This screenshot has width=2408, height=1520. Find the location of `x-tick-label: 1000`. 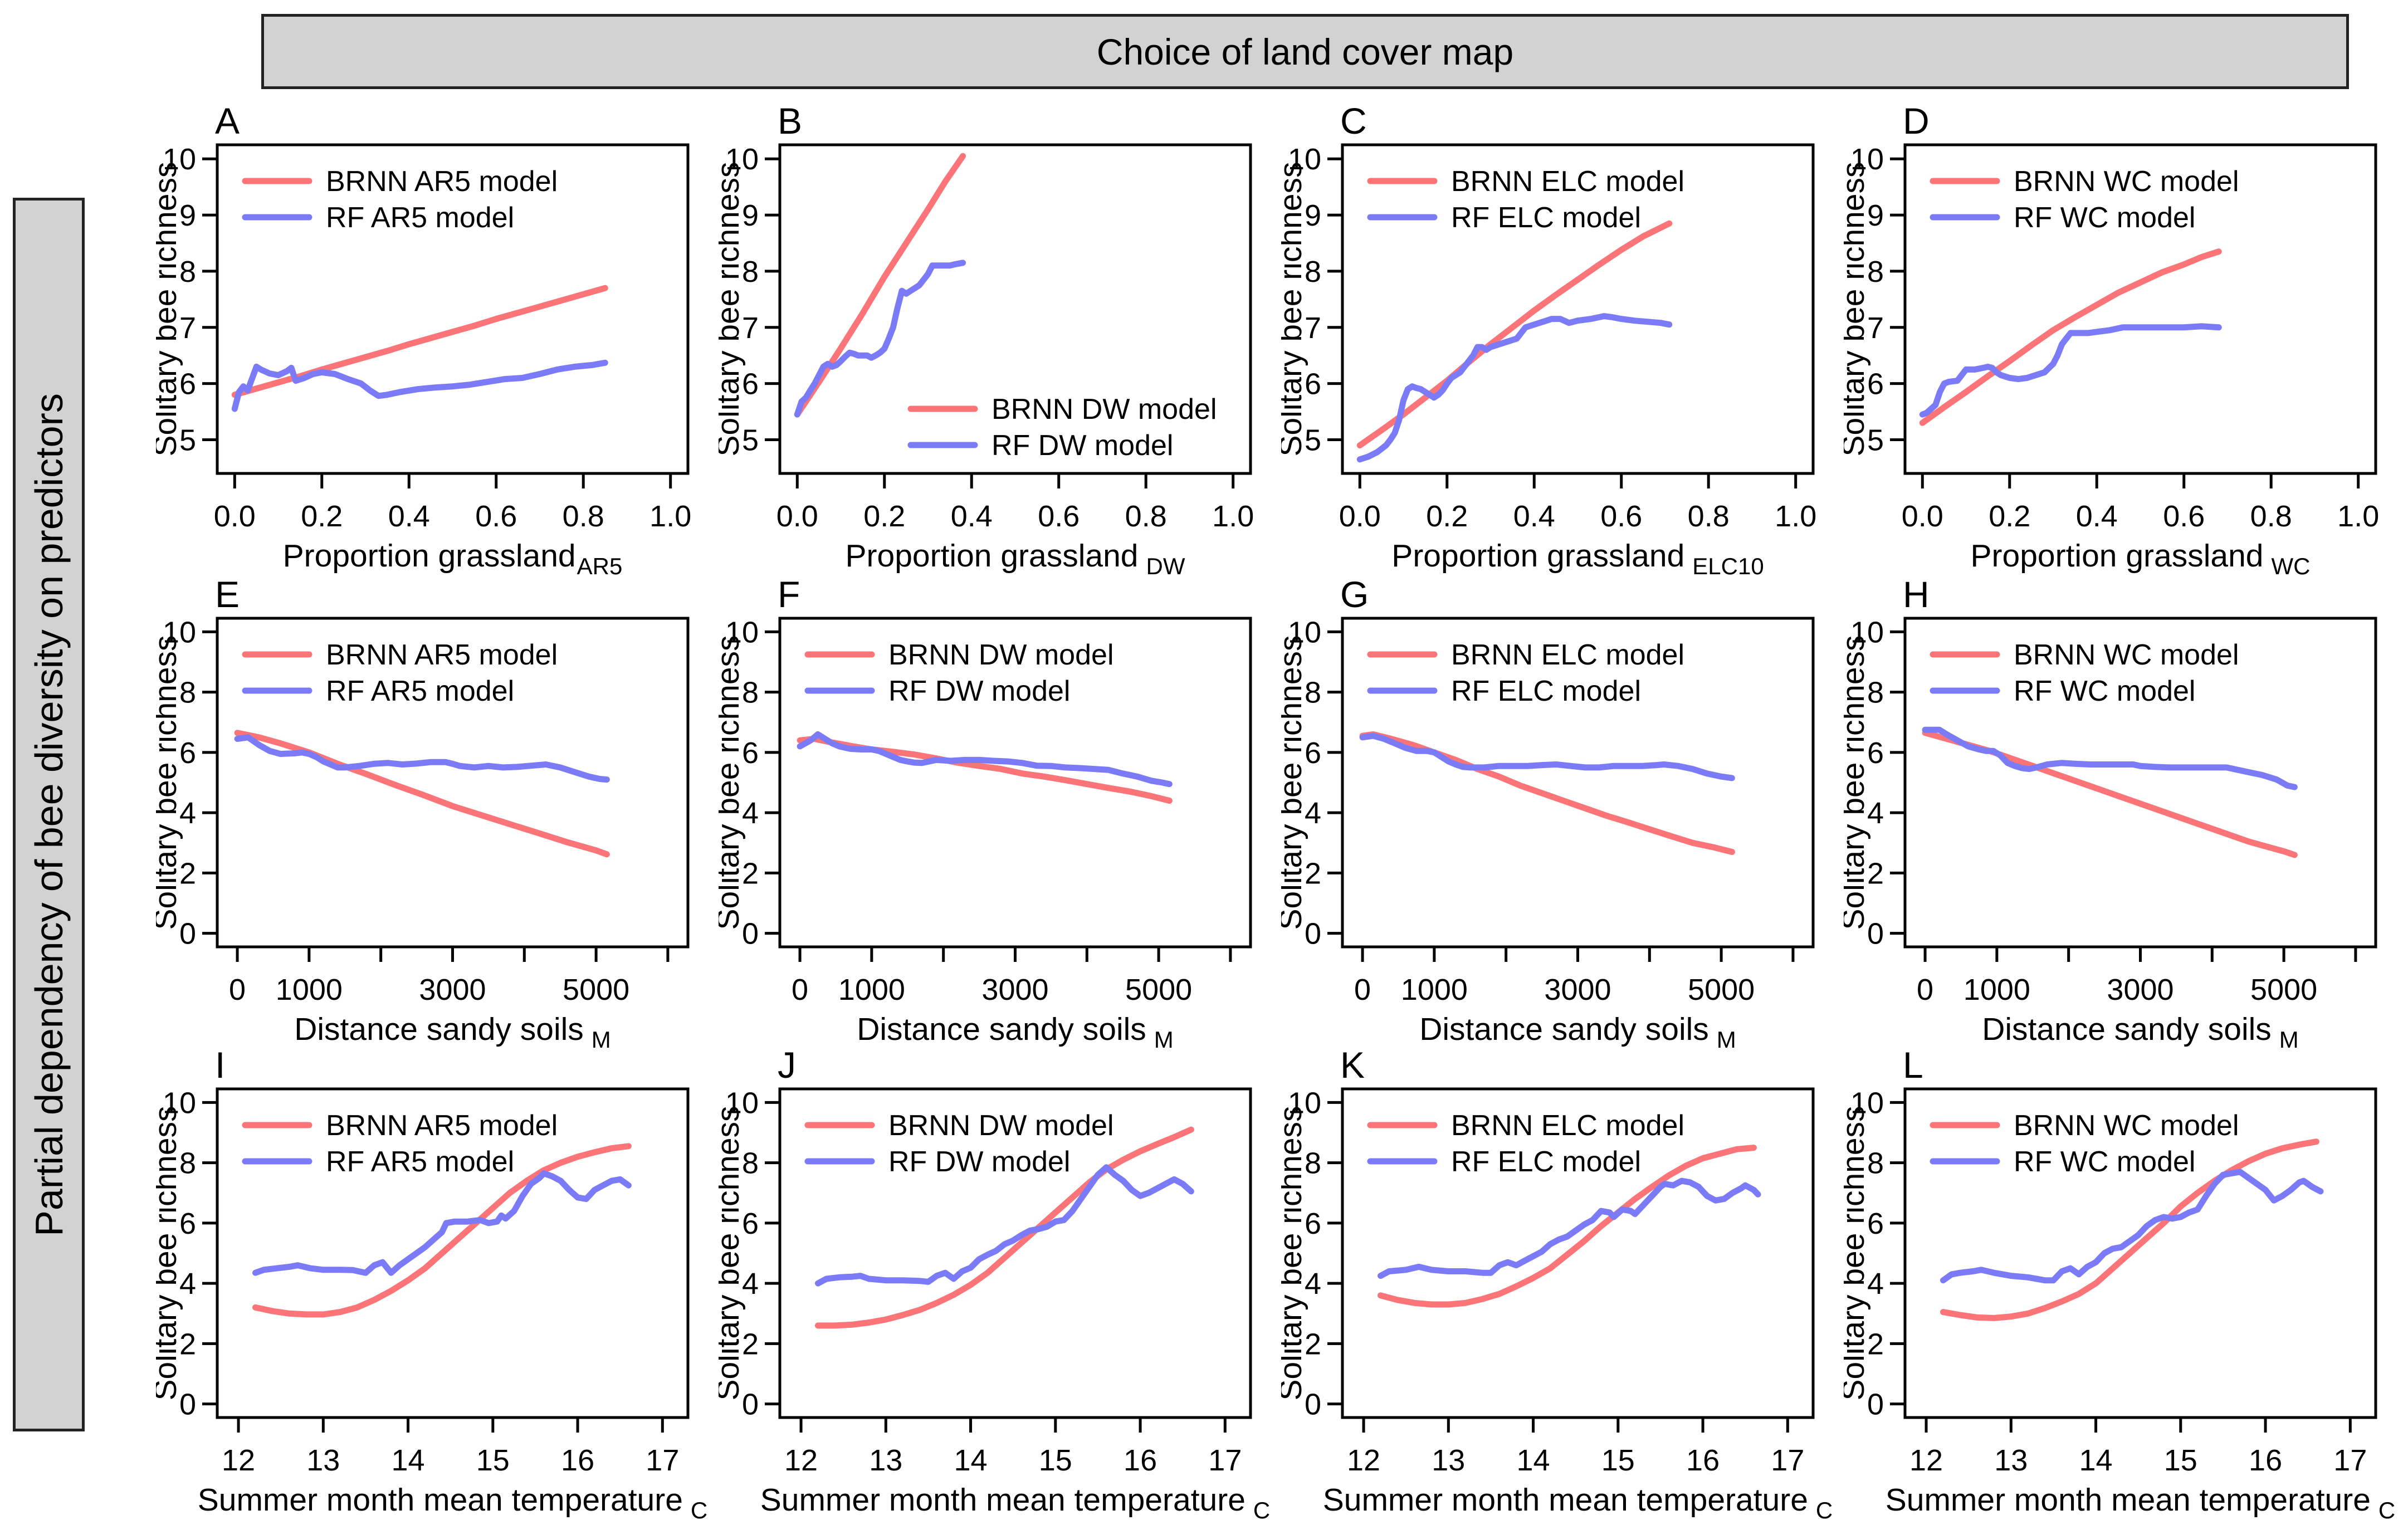

x-tick-label: 1000 is located at coordinates (1434, 989).